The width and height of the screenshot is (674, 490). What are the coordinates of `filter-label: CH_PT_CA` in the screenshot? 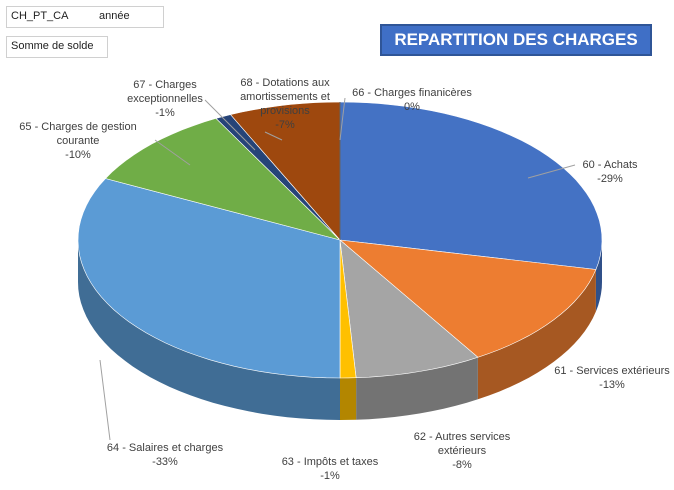 It's located at (40, 16).